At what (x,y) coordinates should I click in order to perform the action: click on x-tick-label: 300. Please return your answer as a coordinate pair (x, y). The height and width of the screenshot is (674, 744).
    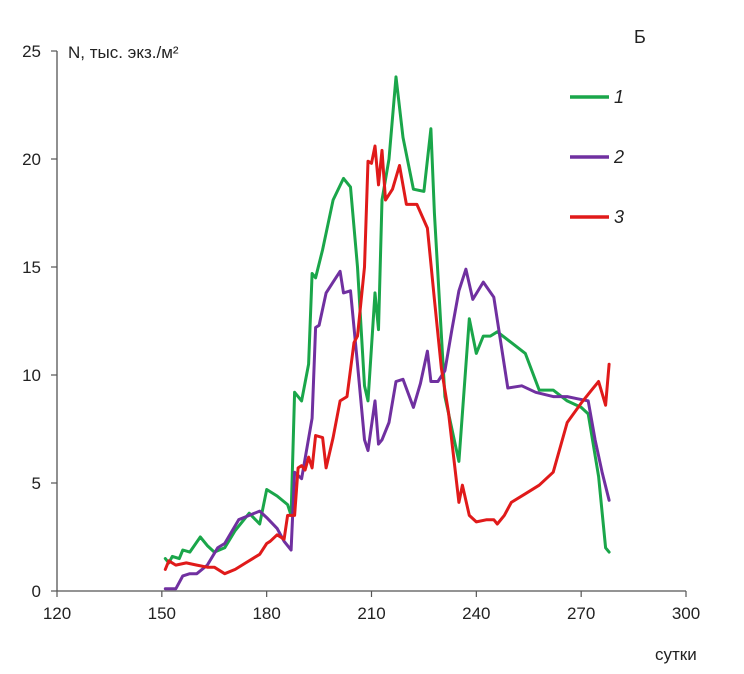
    Looking at the image, I should click on (686, 613).